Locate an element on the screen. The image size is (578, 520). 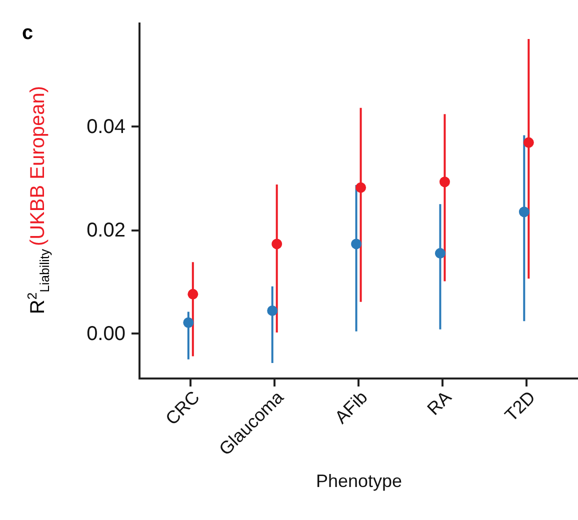
y-tick-label: 0.04 is located at coordinates (106, 127).